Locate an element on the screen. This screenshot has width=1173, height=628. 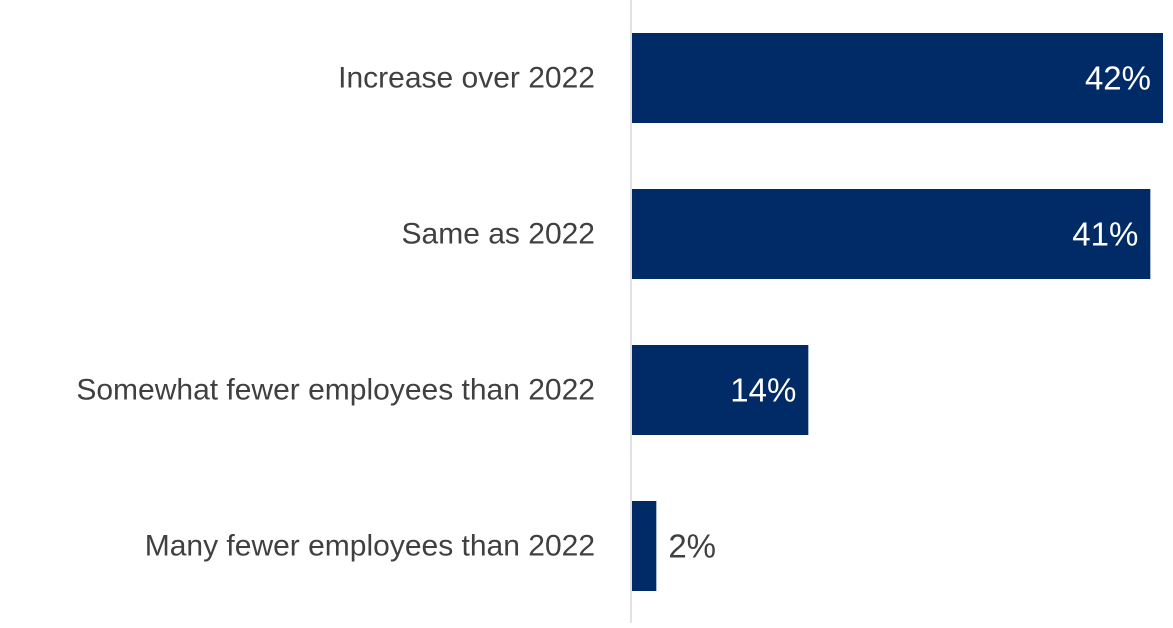
data-label-1: 42% is located at coordinates (1118, 78).